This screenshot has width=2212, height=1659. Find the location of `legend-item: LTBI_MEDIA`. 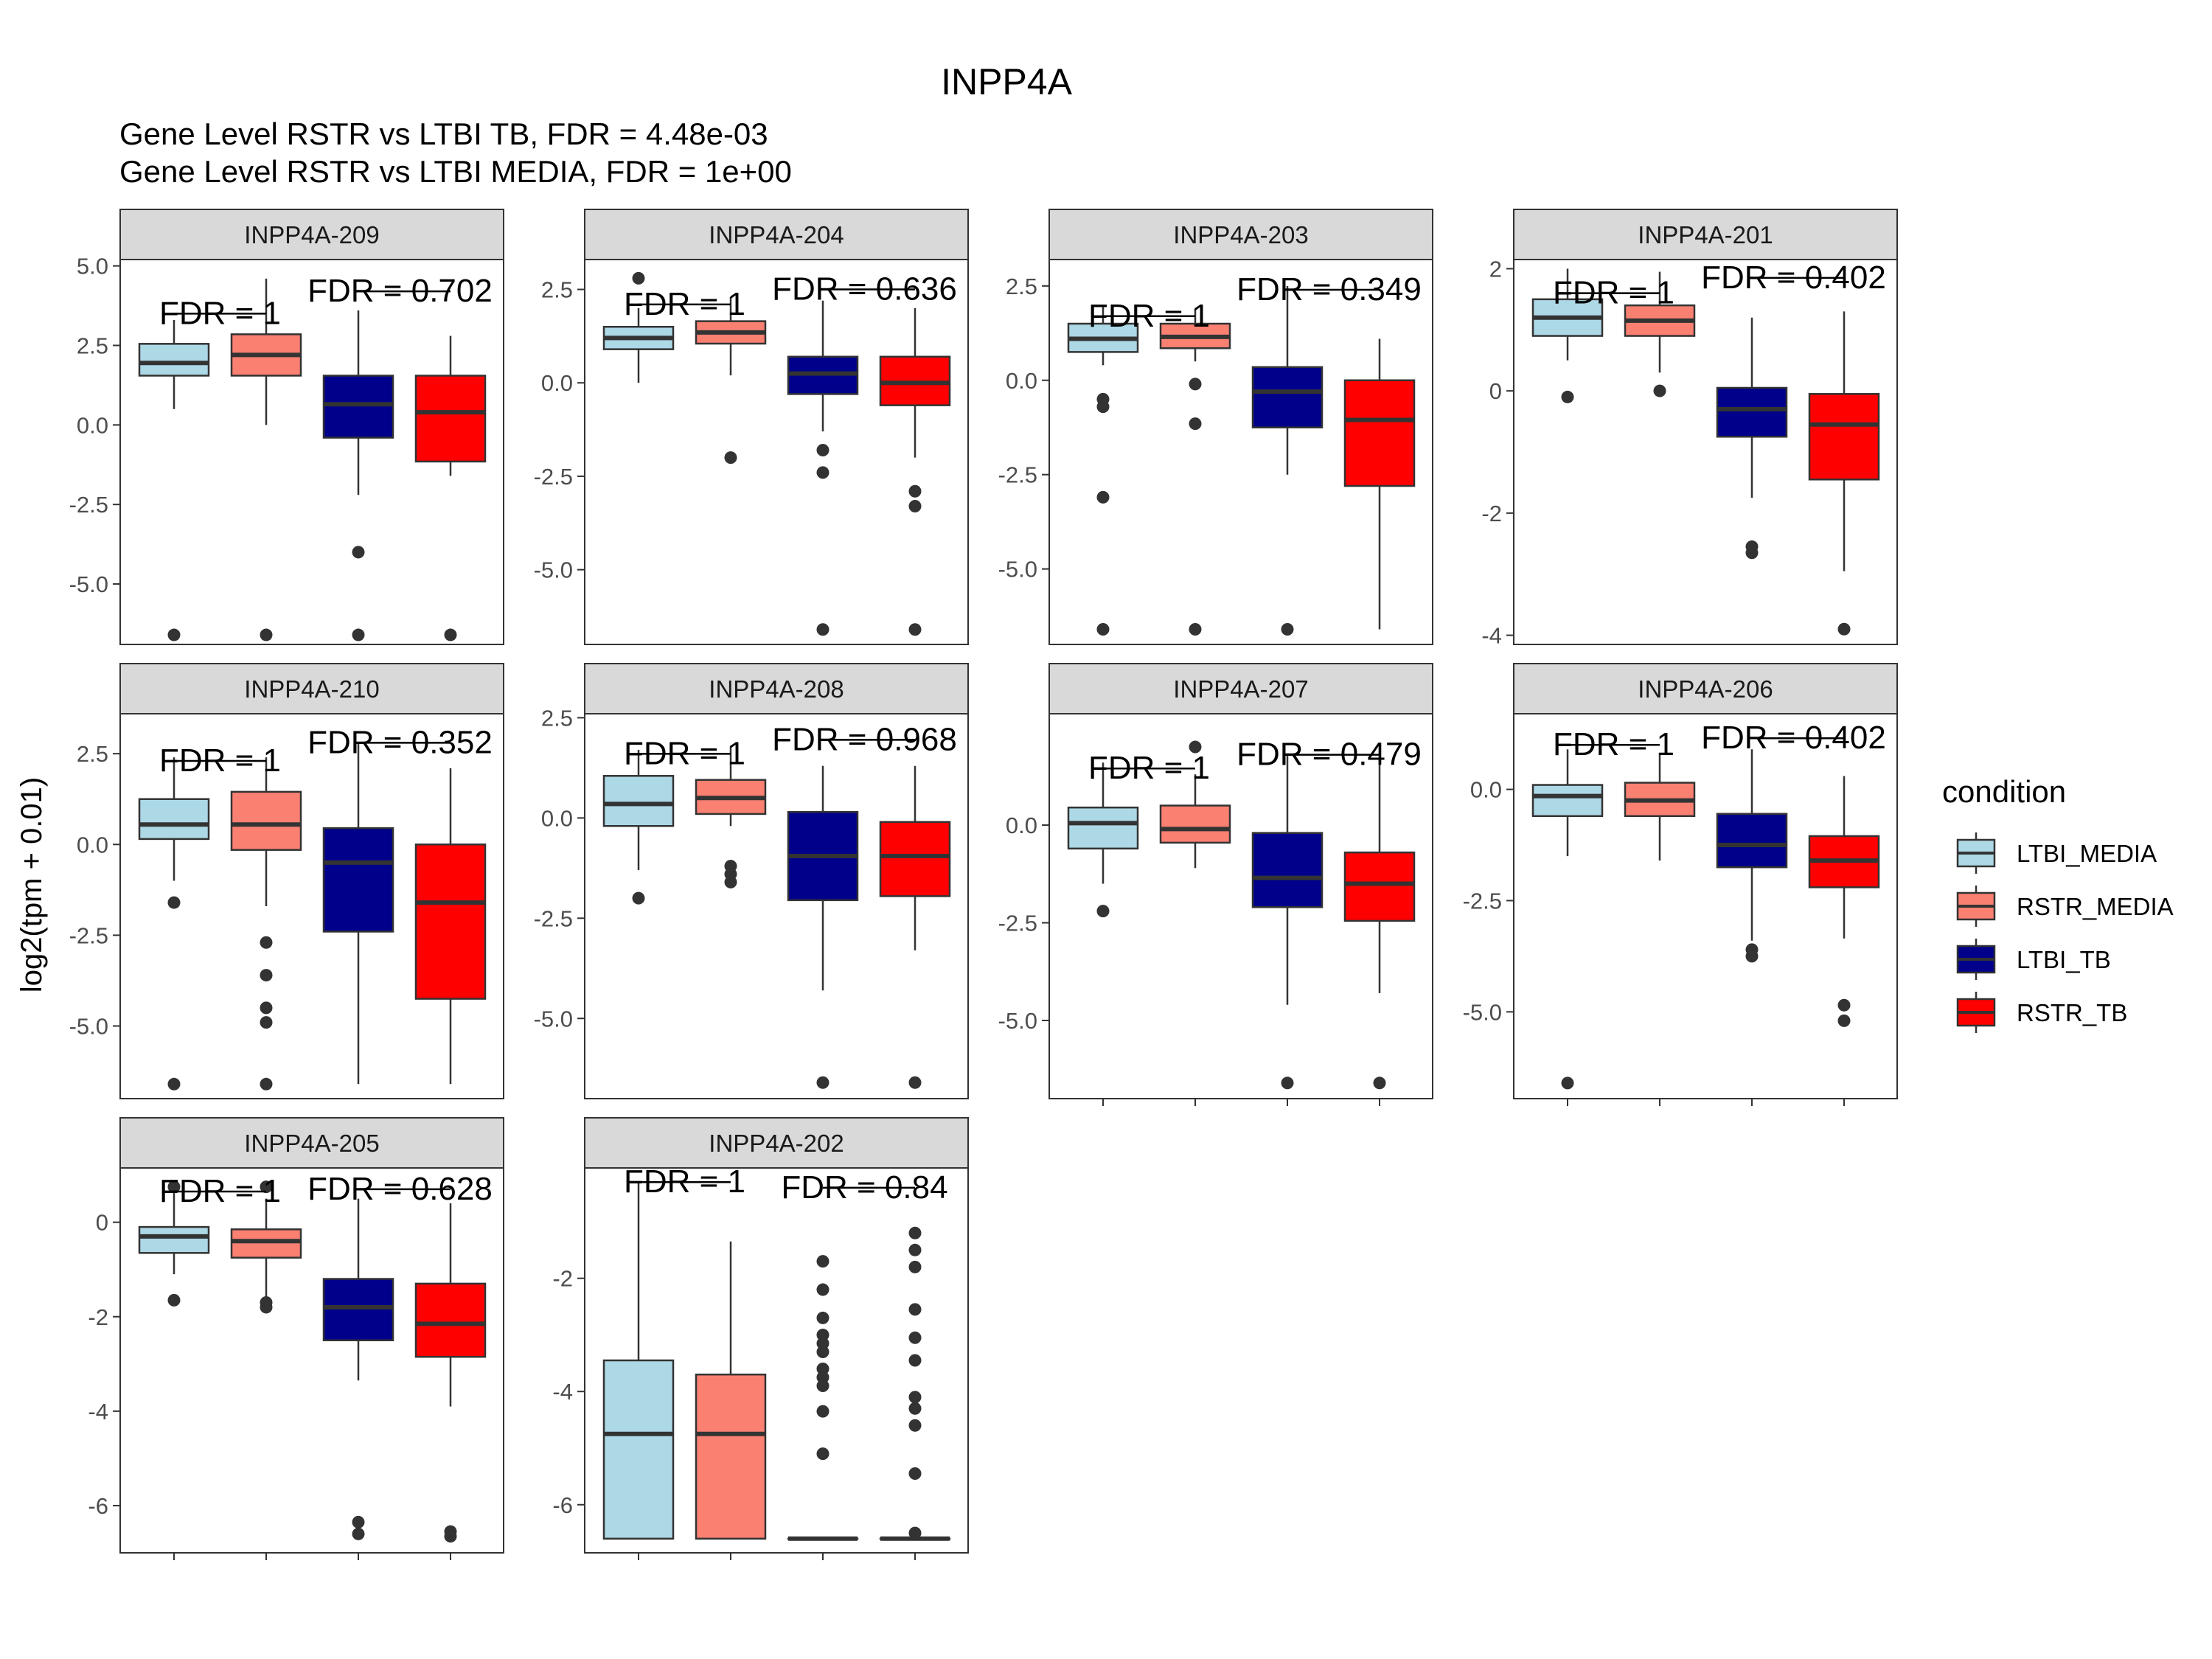

legend-item: LTBI_MEDIA is located at coordinates (2056, 853).